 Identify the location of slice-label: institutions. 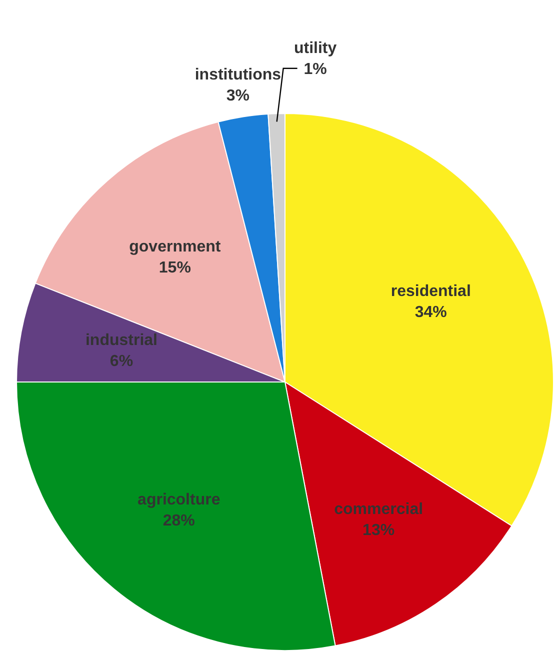
(238, 75).